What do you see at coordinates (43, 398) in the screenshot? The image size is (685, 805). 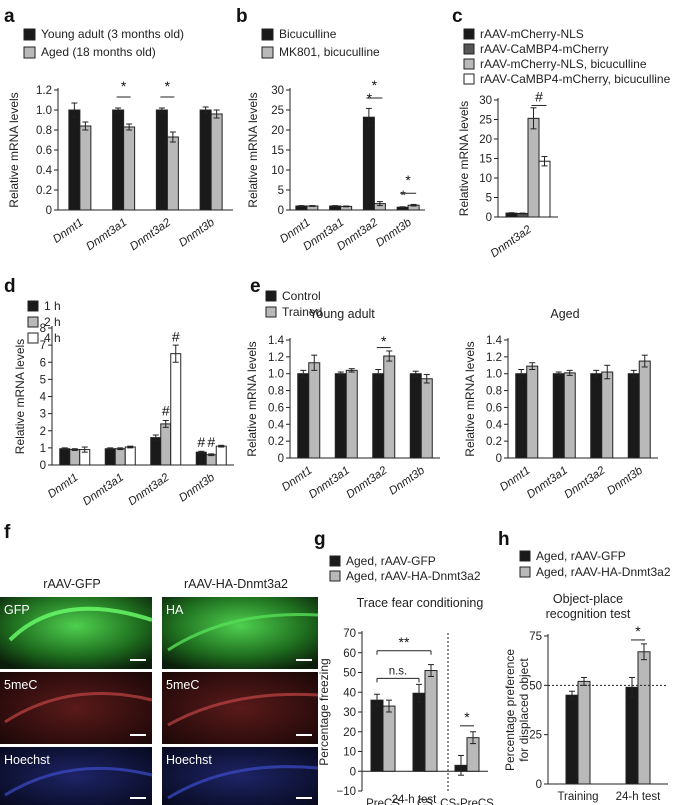 I see `y-tick-label: 4` at bounding box center [43, 398].